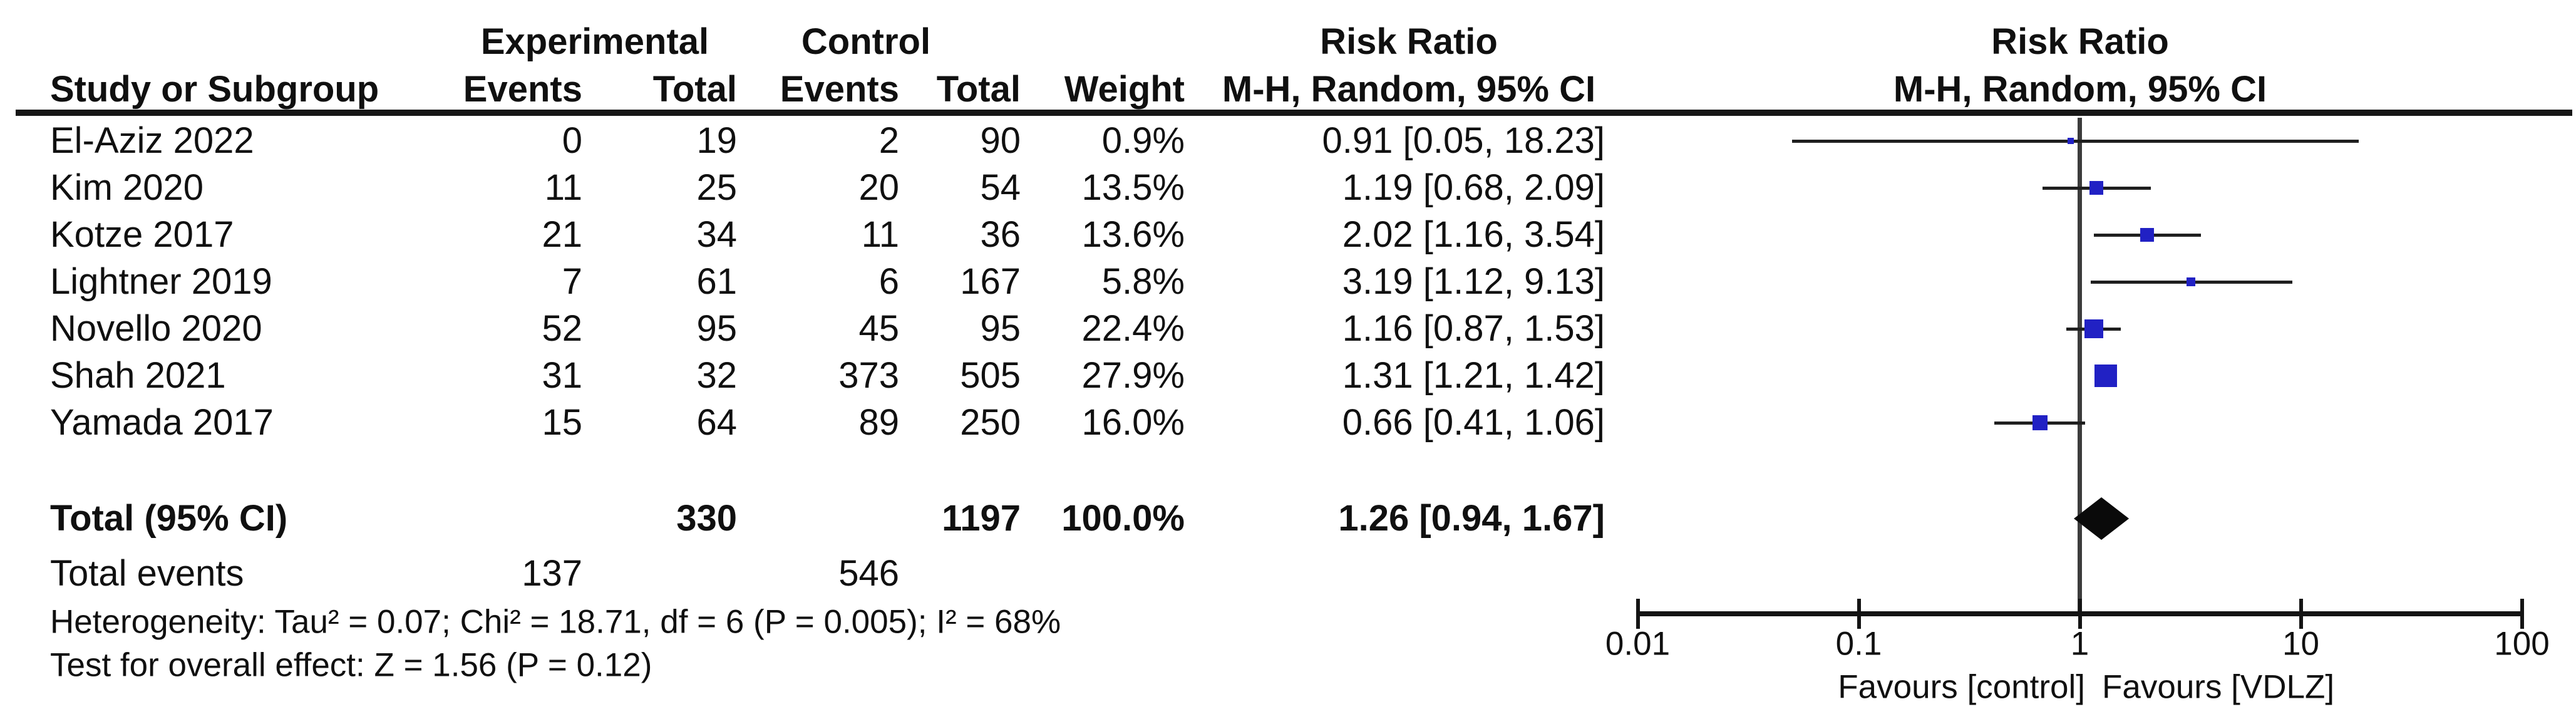 The height and width of the screenshot is (719, 2576). Describe the element at coordinates (990, 281) in the screenshot. I see `ctrl-total-value: 167` at that location.